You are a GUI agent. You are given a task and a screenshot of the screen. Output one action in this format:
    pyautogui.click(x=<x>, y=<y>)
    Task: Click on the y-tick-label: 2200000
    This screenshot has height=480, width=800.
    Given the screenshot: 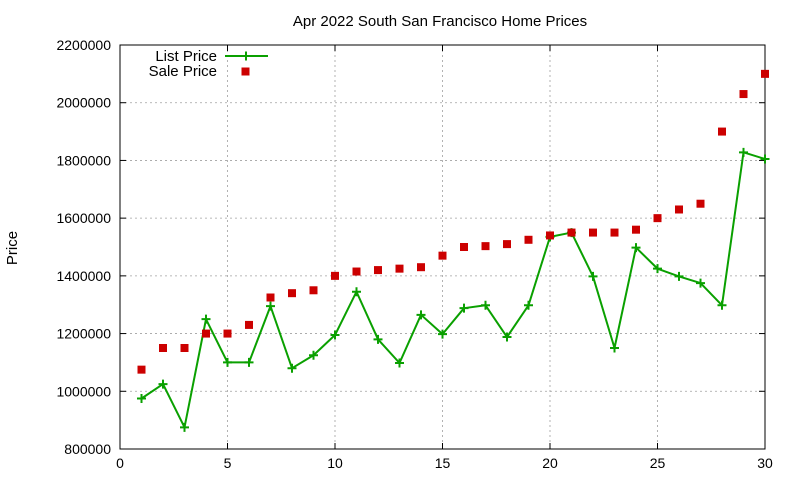 What is the action you would take?
    pyautogui.click(x=83, y=45)
    